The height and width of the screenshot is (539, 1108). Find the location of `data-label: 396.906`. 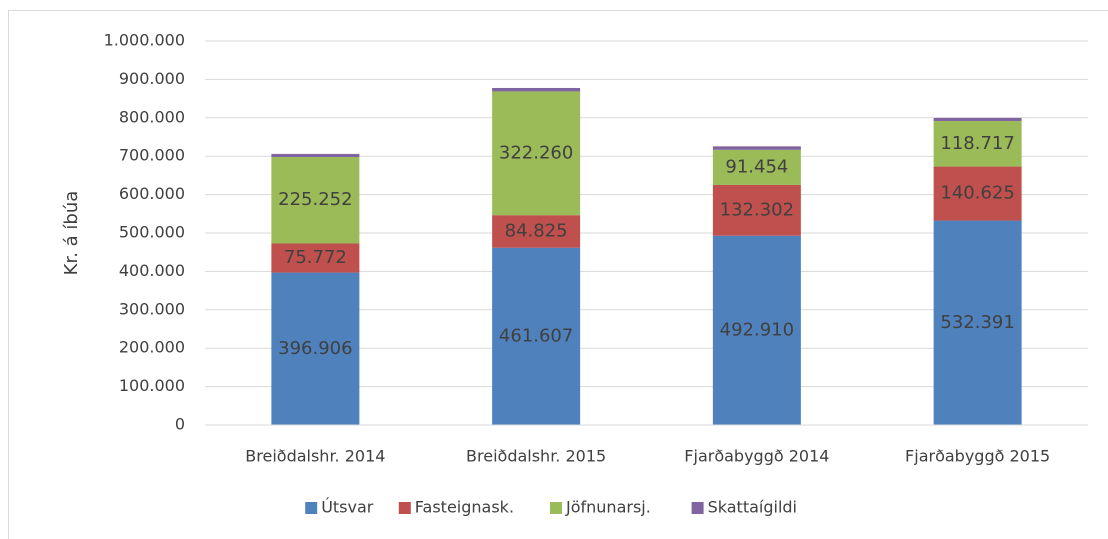

data-label: 396.906 is located at coordinates (315, 348).